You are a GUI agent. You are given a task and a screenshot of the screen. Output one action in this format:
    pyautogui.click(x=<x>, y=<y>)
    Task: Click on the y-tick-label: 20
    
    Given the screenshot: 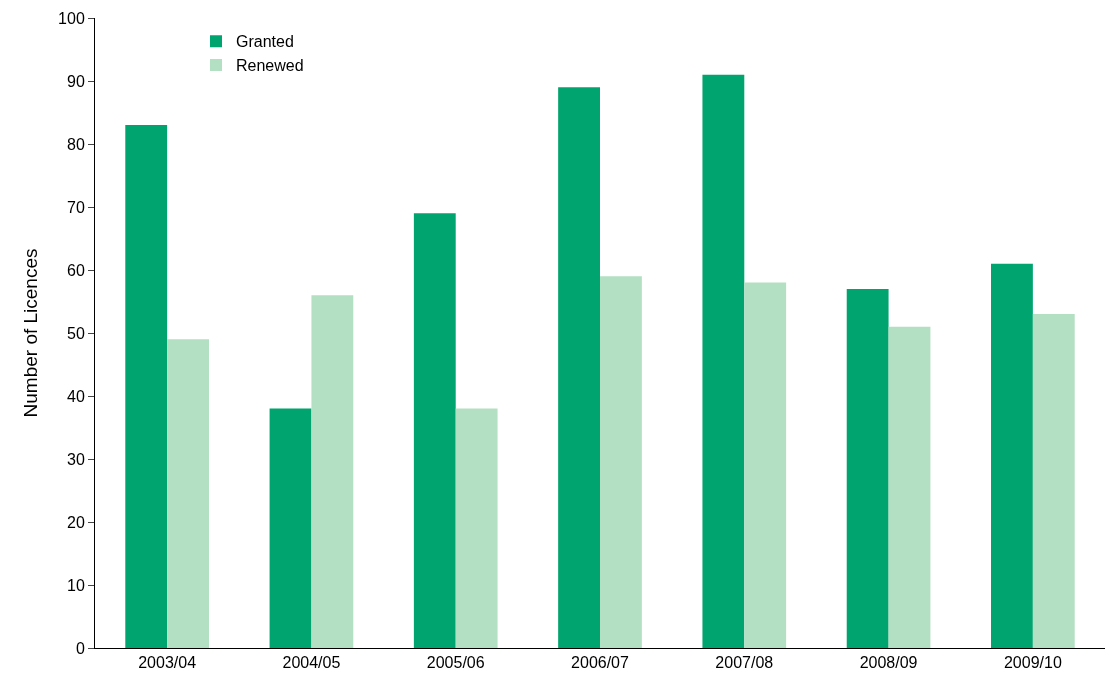 What is the action you would take?
    pyautogui.click(x=76, y=522)
    